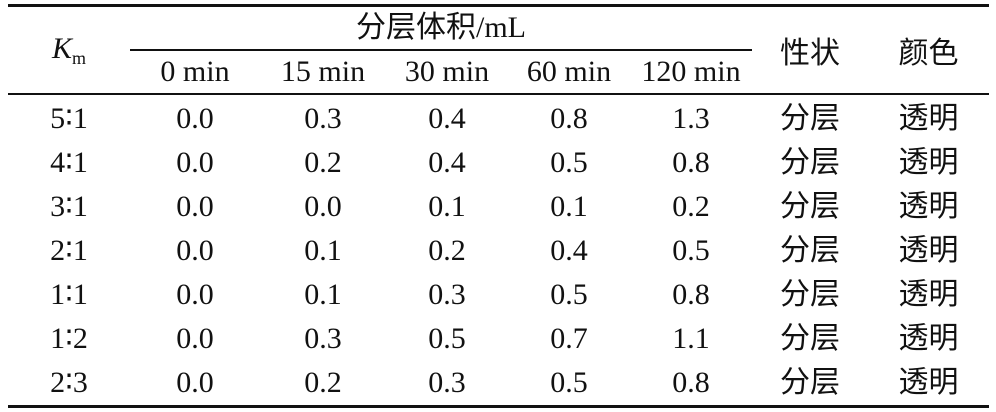  Describe the element at coordinates (498, 339) in the screenshot. I see `table-row: 1∶2 0.0 0.3 0.5 0.7 1.1 分层 透明` at that location.